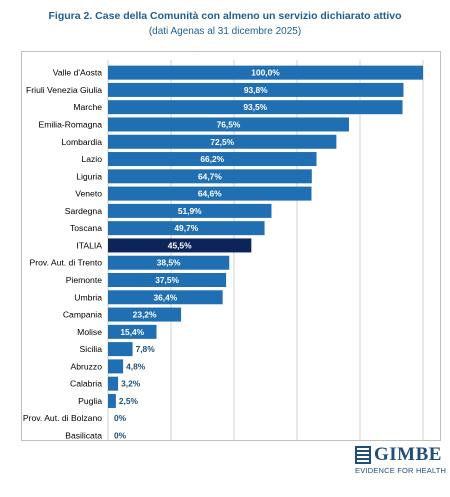 The image size is (450, 497). Describe the element at coordinates (64, 90) in the screenshot. I see `category-label: Friuli Venezia Giulia` at that location.